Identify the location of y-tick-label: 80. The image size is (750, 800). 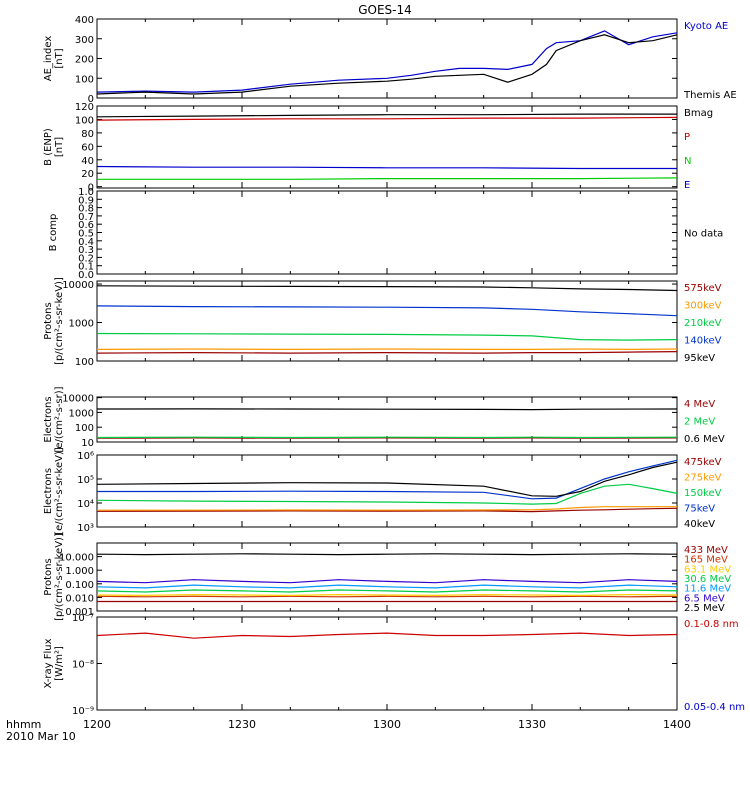
(87, 134).